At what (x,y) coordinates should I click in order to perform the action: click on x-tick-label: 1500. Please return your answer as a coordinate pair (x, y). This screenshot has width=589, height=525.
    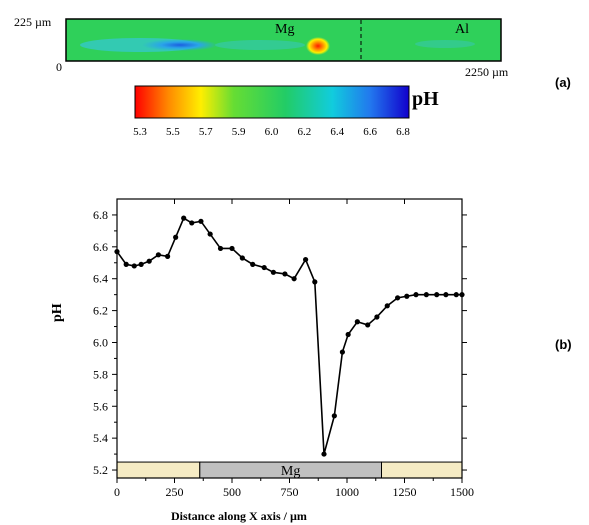
    Looking at the image, I should click on (462, 492).